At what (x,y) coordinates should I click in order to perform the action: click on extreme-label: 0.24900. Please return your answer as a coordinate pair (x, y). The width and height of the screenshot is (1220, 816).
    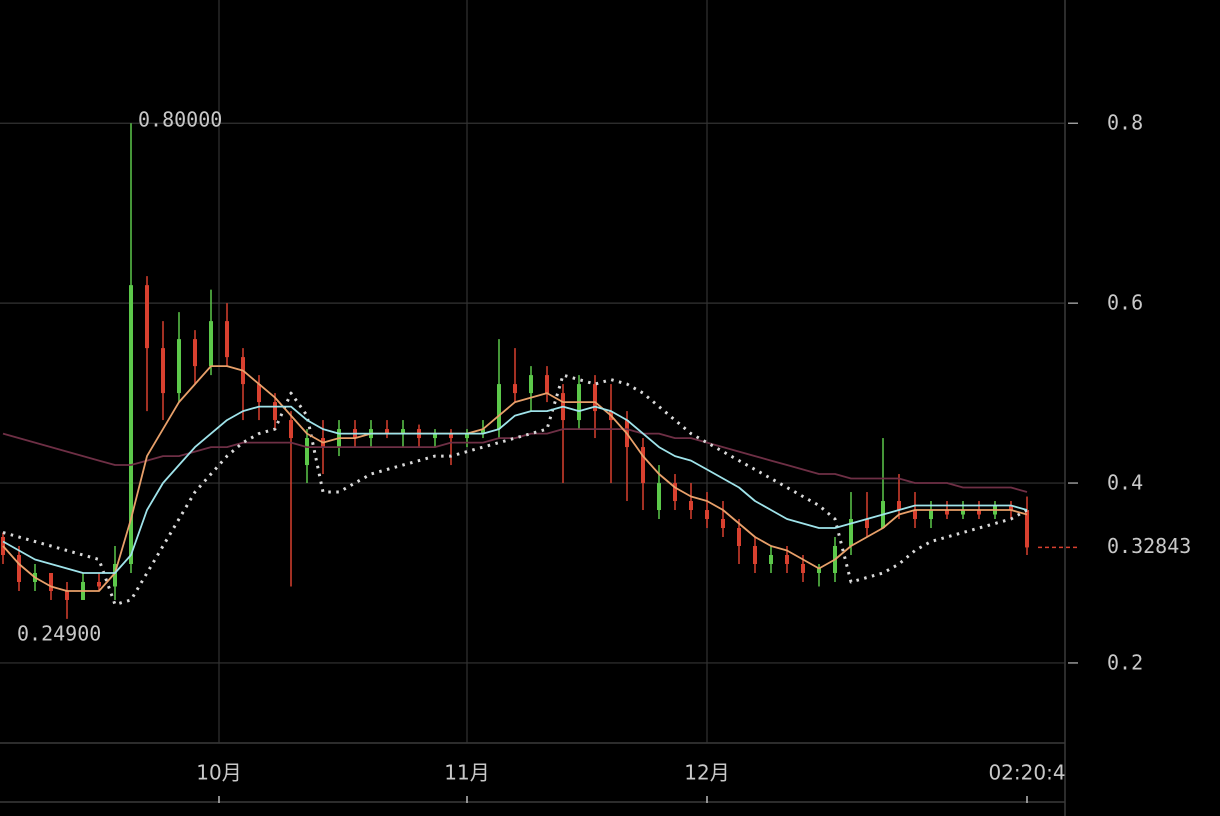
    Looking at the image, I should click on (59, 633).